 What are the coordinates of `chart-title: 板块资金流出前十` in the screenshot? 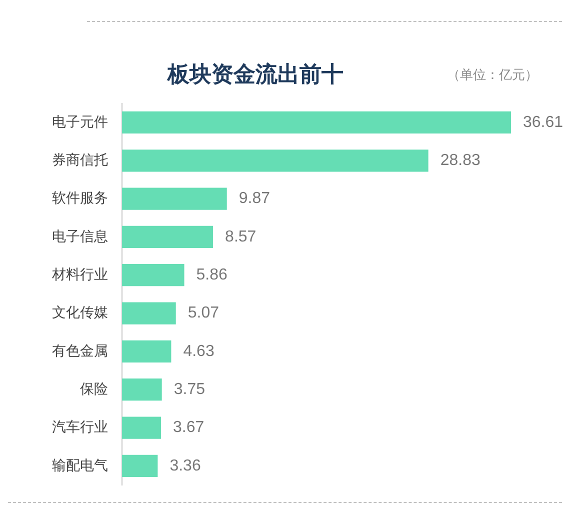 It's located at (255, 73).